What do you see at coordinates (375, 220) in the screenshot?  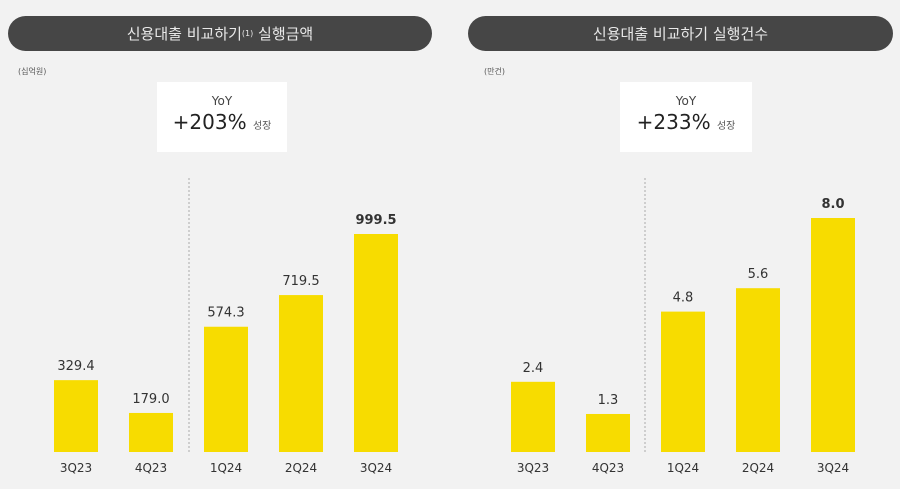 I see `data-label: 999.5` at bounding box center [375, 220].